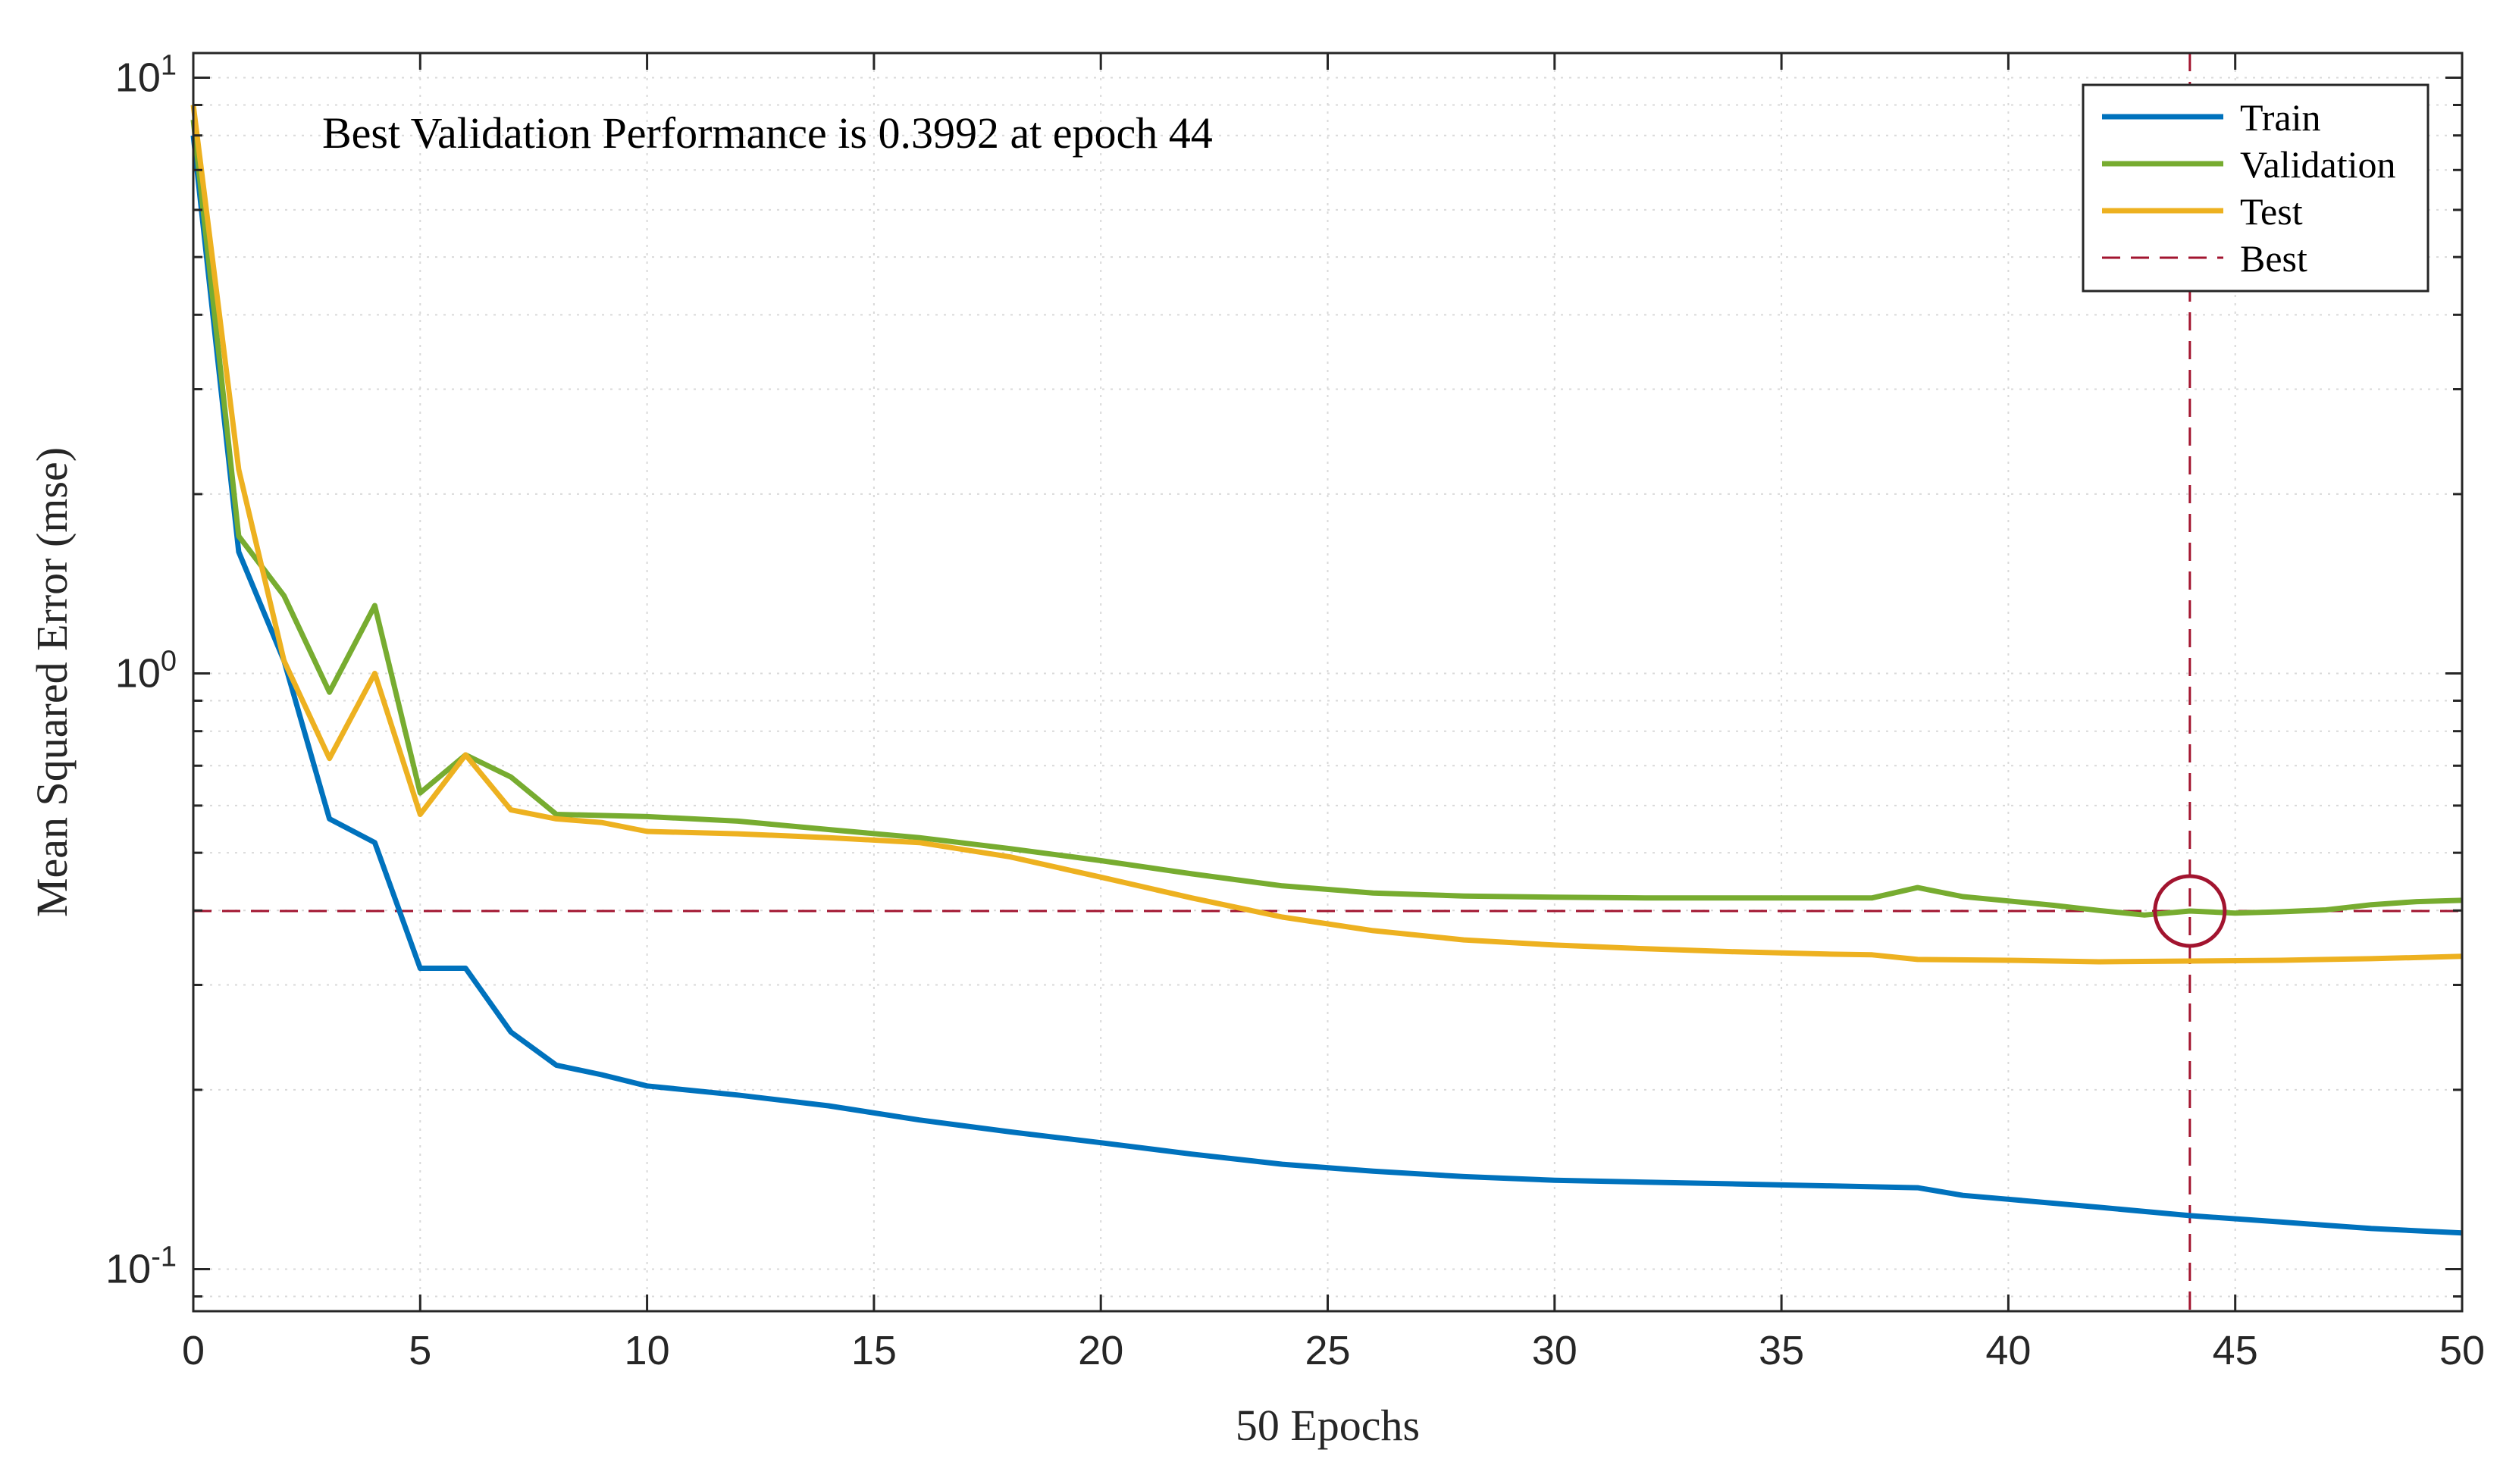  Describe the element at coordinates (2271, 211) in the screenshot. I see `legend-label-test: Test` at that location.